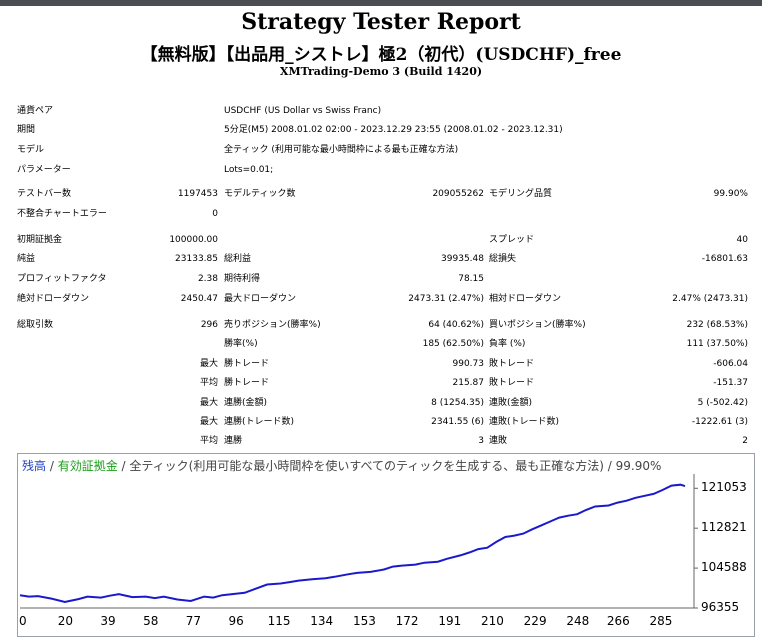  What do you see at coordinates (661, 621) in the screenshot?
I see `x-tick-label: 285` at bounding box center [661, 621].